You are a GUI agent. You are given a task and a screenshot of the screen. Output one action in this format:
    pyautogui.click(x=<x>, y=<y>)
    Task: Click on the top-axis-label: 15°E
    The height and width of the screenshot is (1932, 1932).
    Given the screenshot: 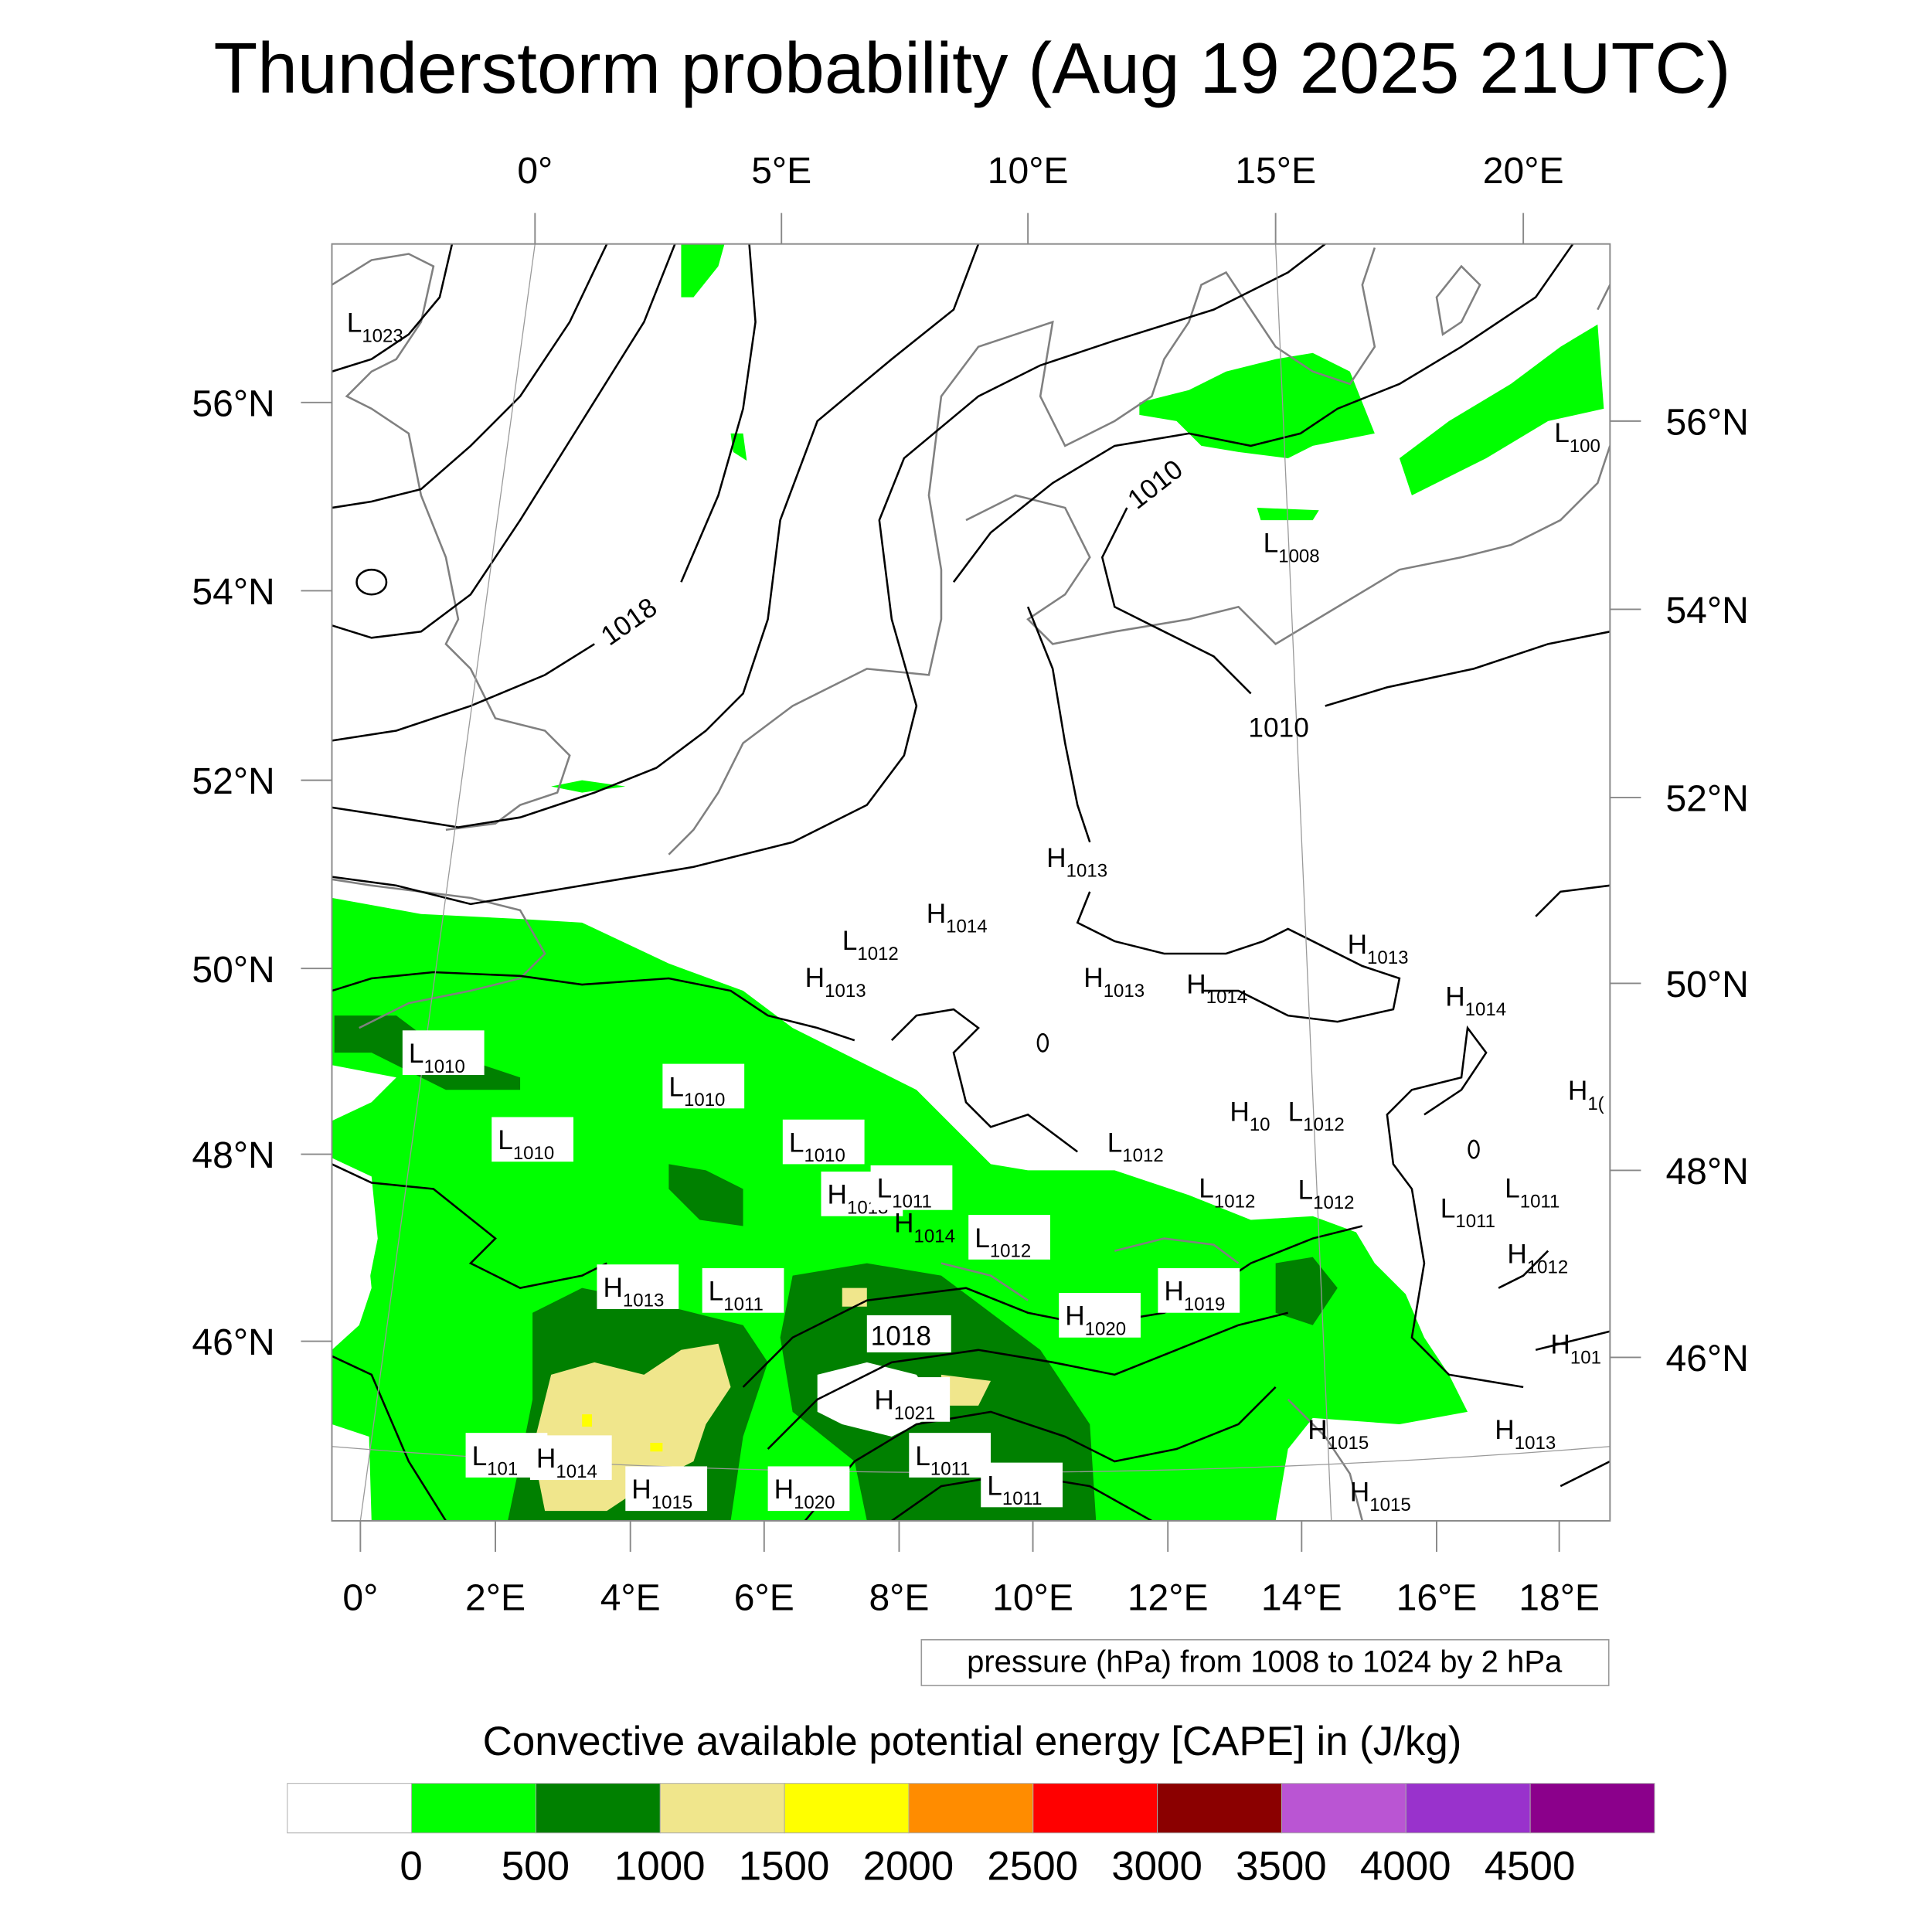 What is the action you would take?
    pyautogui.click(x=1276, y=171)
    